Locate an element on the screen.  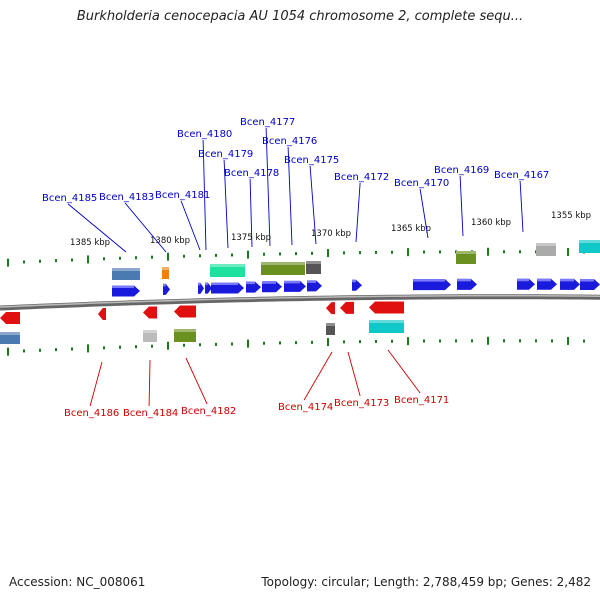
reverse-gene-label: Bcen_4182 is located at coordinates (208, 411).